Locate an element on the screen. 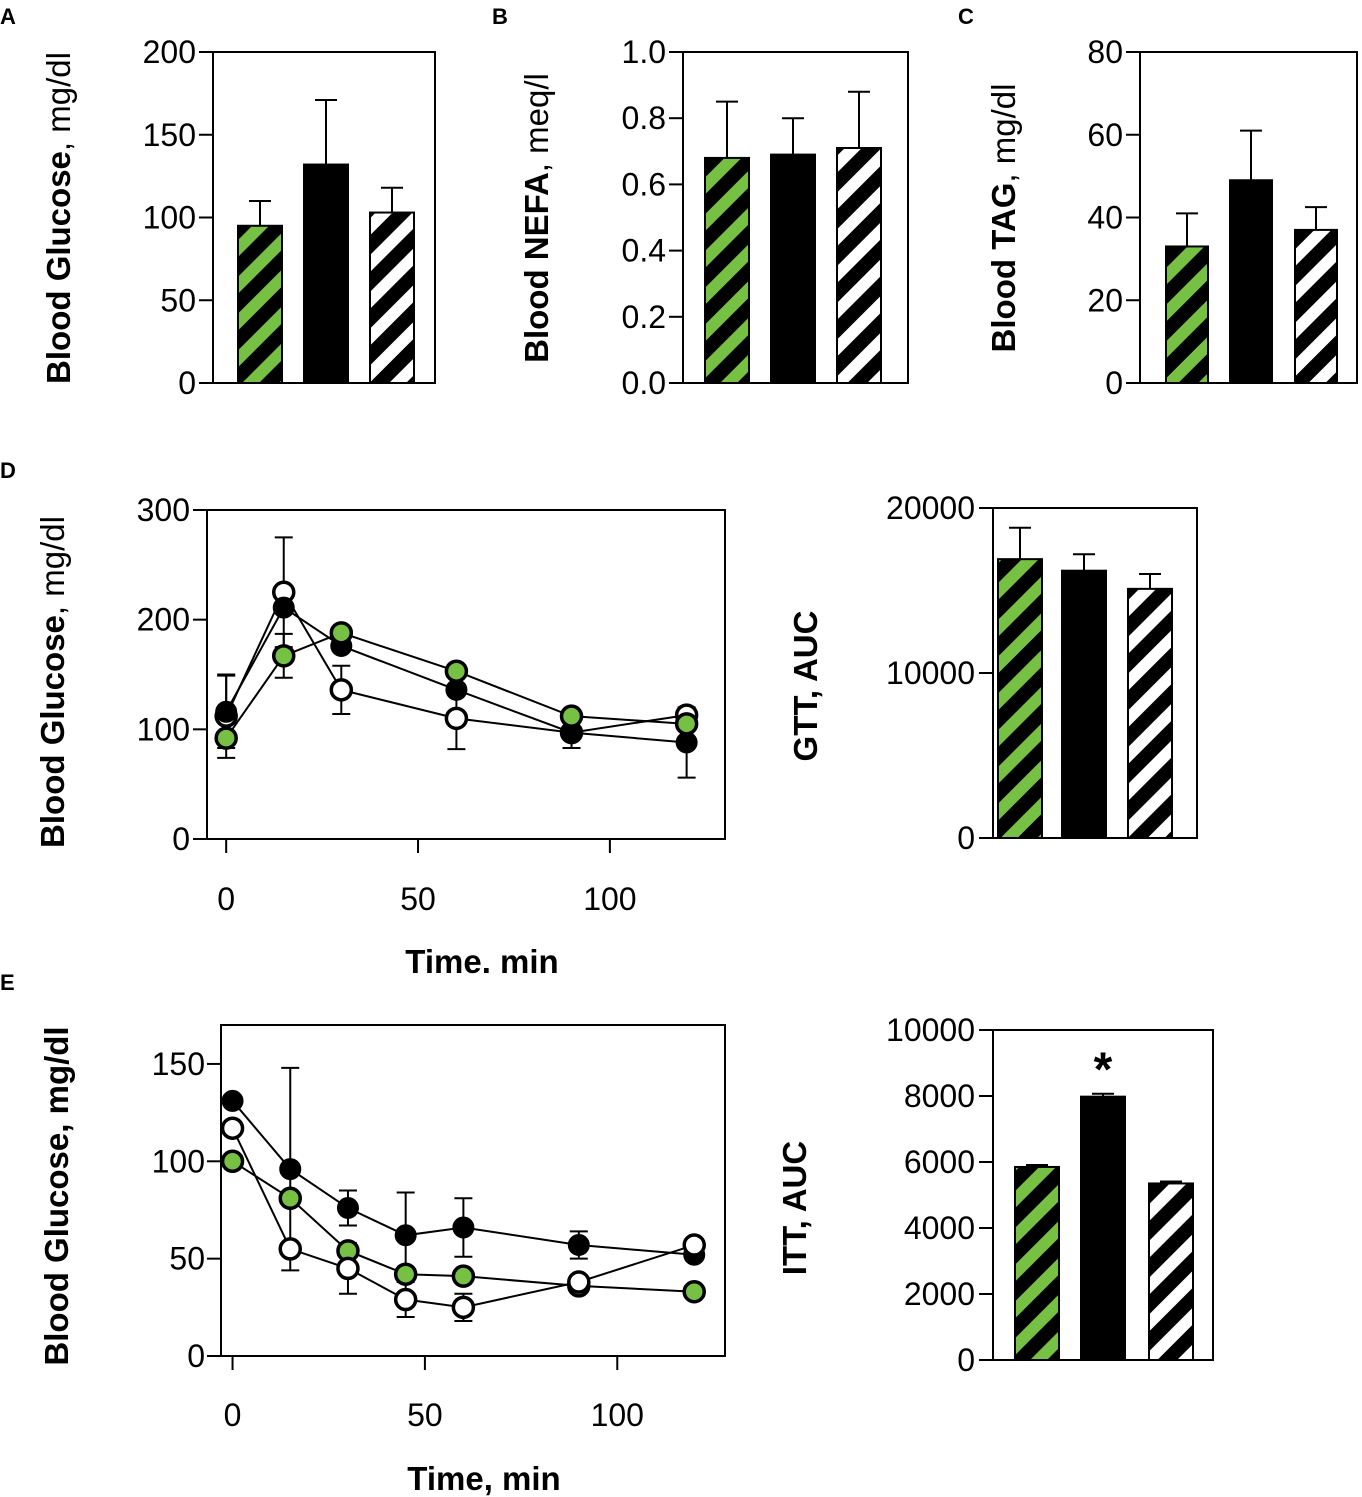 The width and height of the screenshot is (1362, 1497). y-tick-label: 0.8 is located at coordinates (644, 118).